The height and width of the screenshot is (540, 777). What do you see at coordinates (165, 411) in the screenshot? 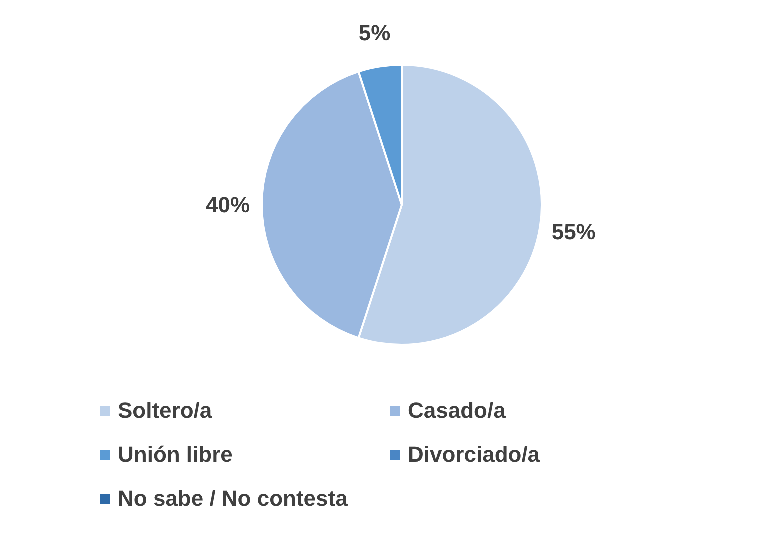
I see `legend-label: Soltero/a` at bounding box center [165, 411].